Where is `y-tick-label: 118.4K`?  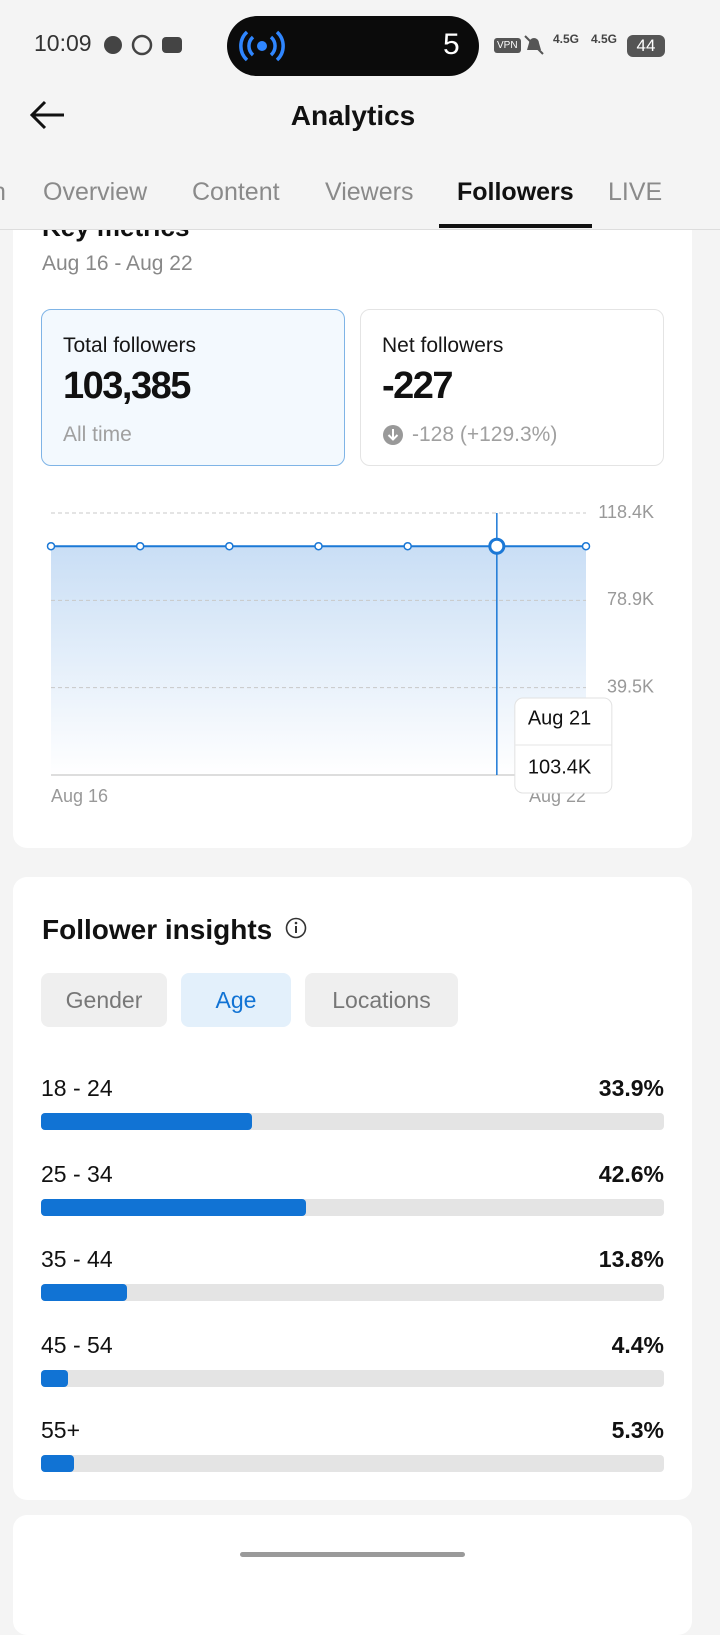
y-tick-label: 118.4K is located at coordinates (626, 512).